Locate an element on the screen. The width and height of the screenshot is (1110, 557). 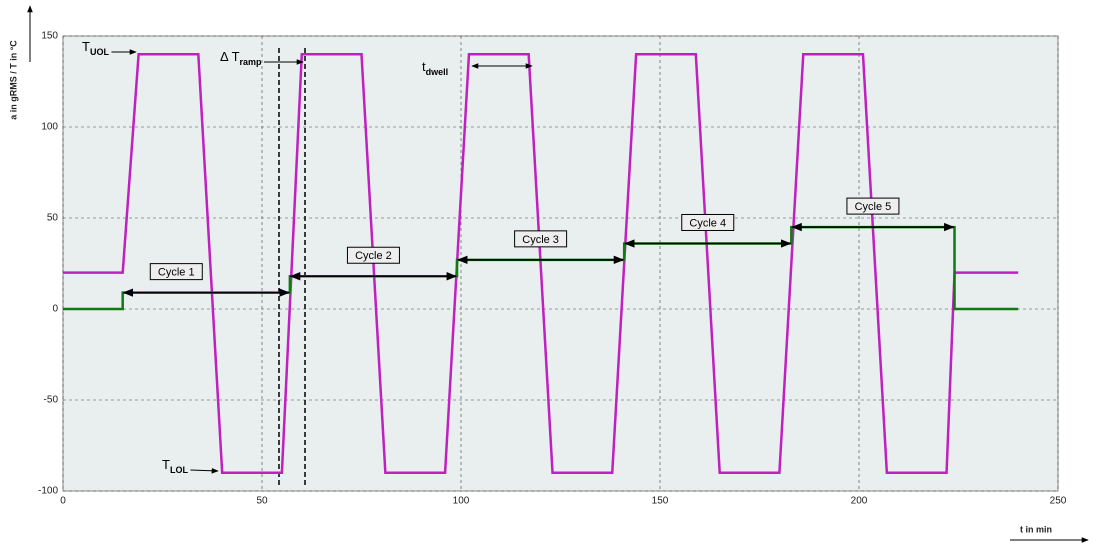
annotation-text: t is located at coordinates (424, 66).